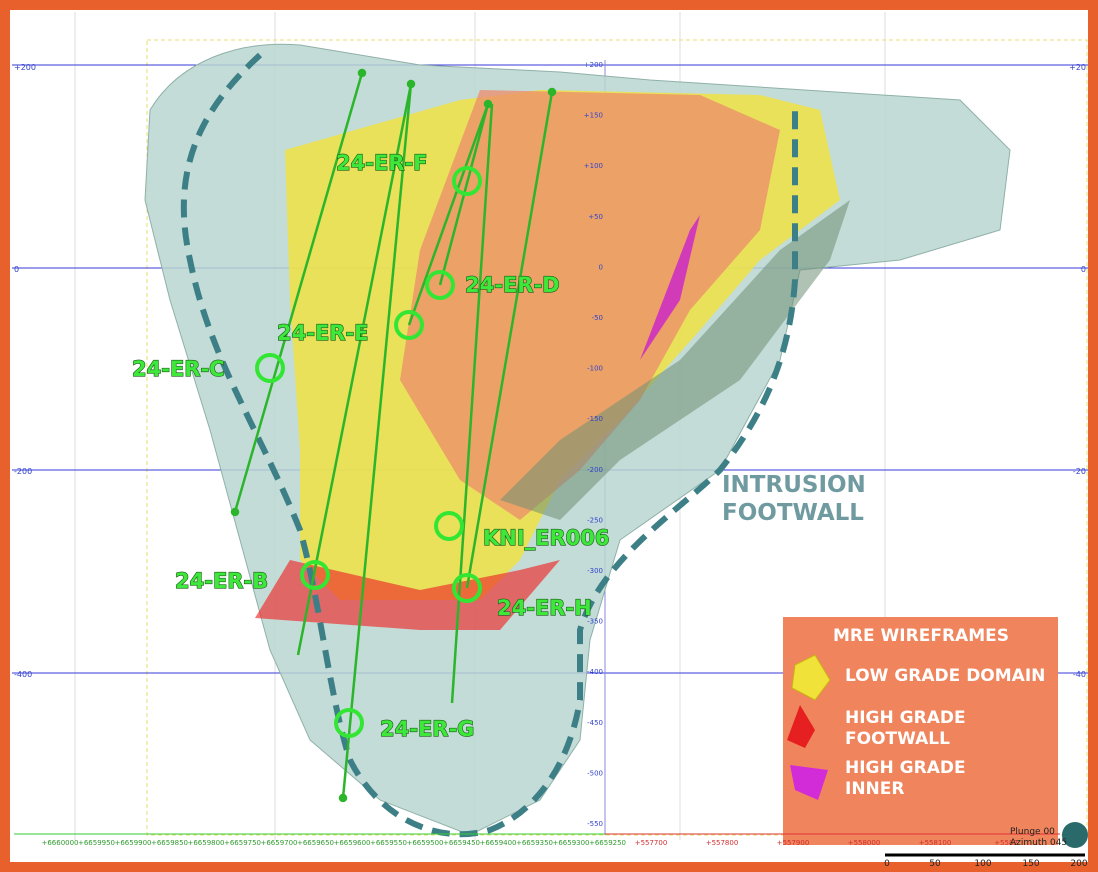  Describe the element at coordinates (593, 116) in the screenshot. I see `section-tick: +150` at that location.